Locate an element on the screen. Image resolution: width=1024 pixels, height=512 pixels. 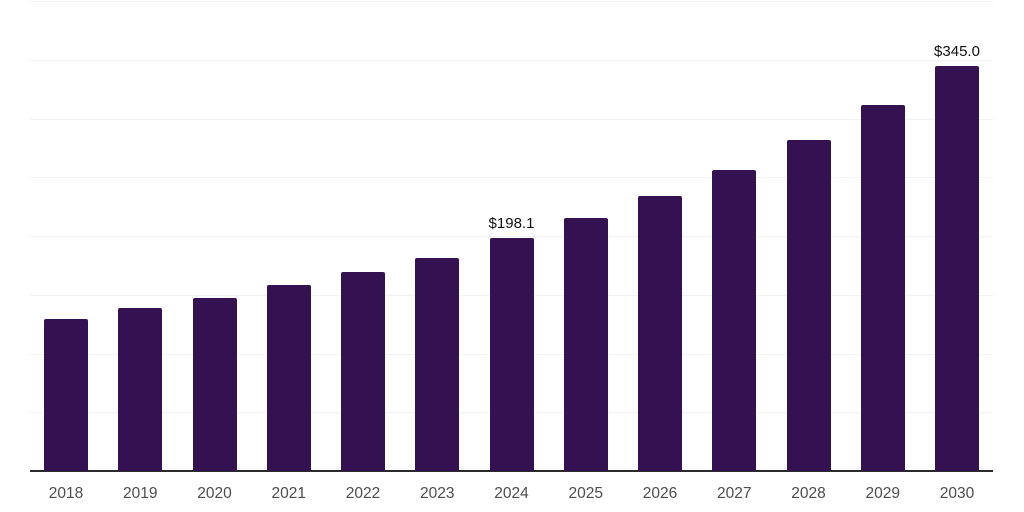
x-axis-label-2020: 2020 is located at coordinates (214, 493).